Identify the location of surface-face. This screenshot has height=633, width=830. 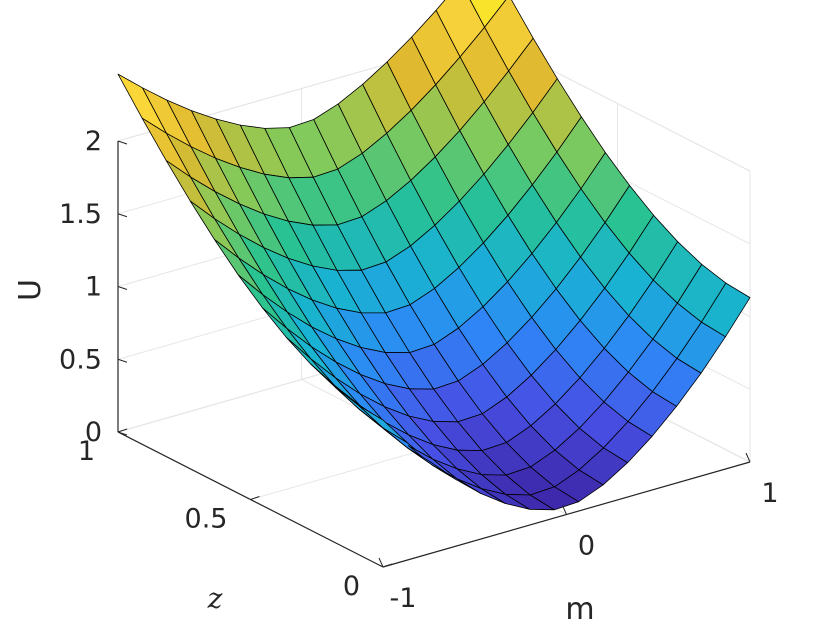
(726, 310).